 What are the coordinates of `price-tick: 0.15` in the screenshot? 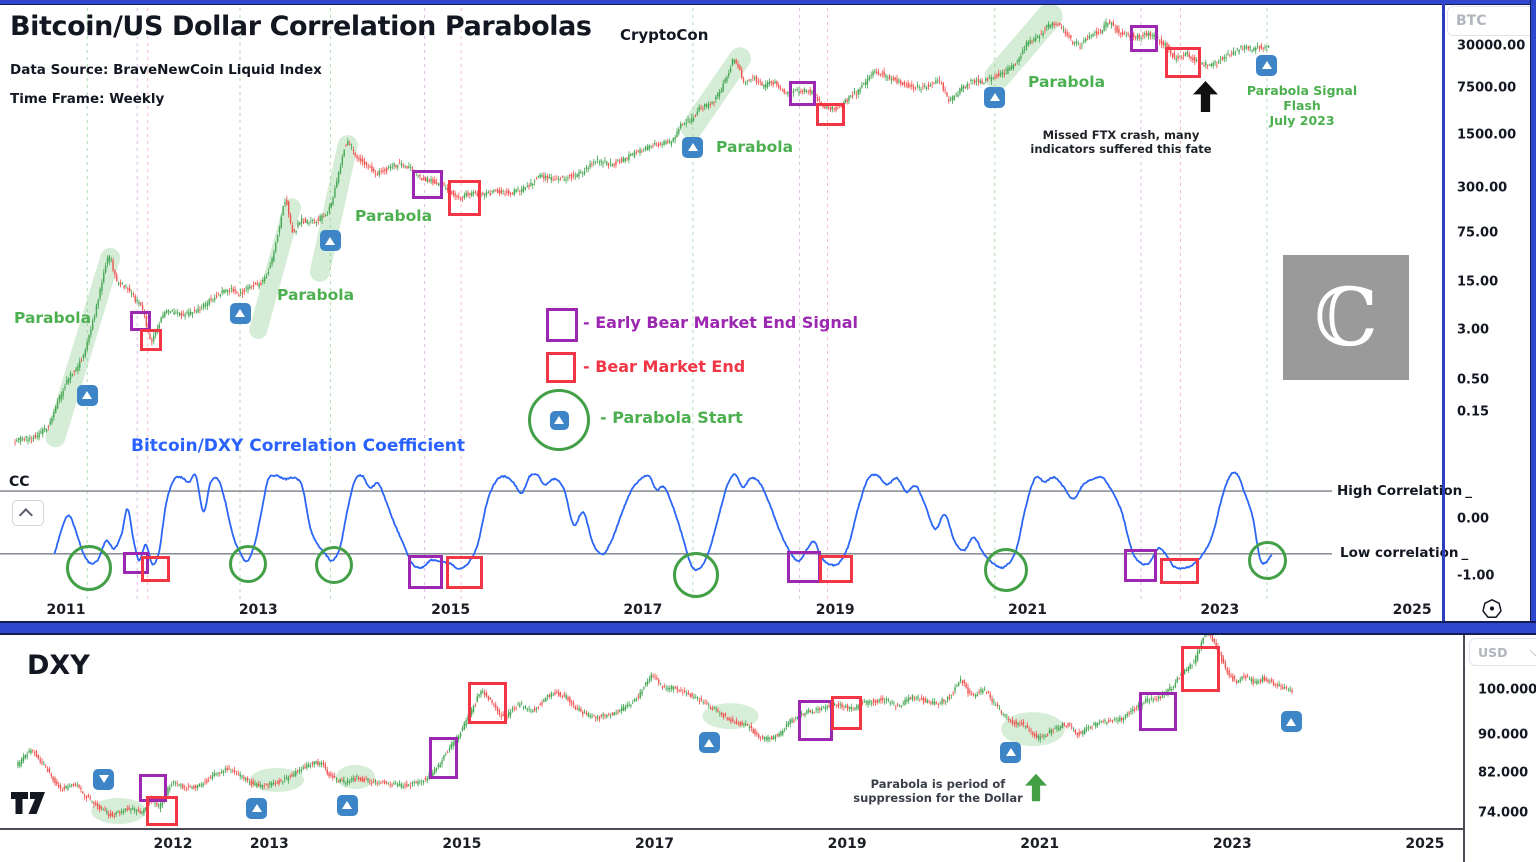 It's located at (1473, 412).